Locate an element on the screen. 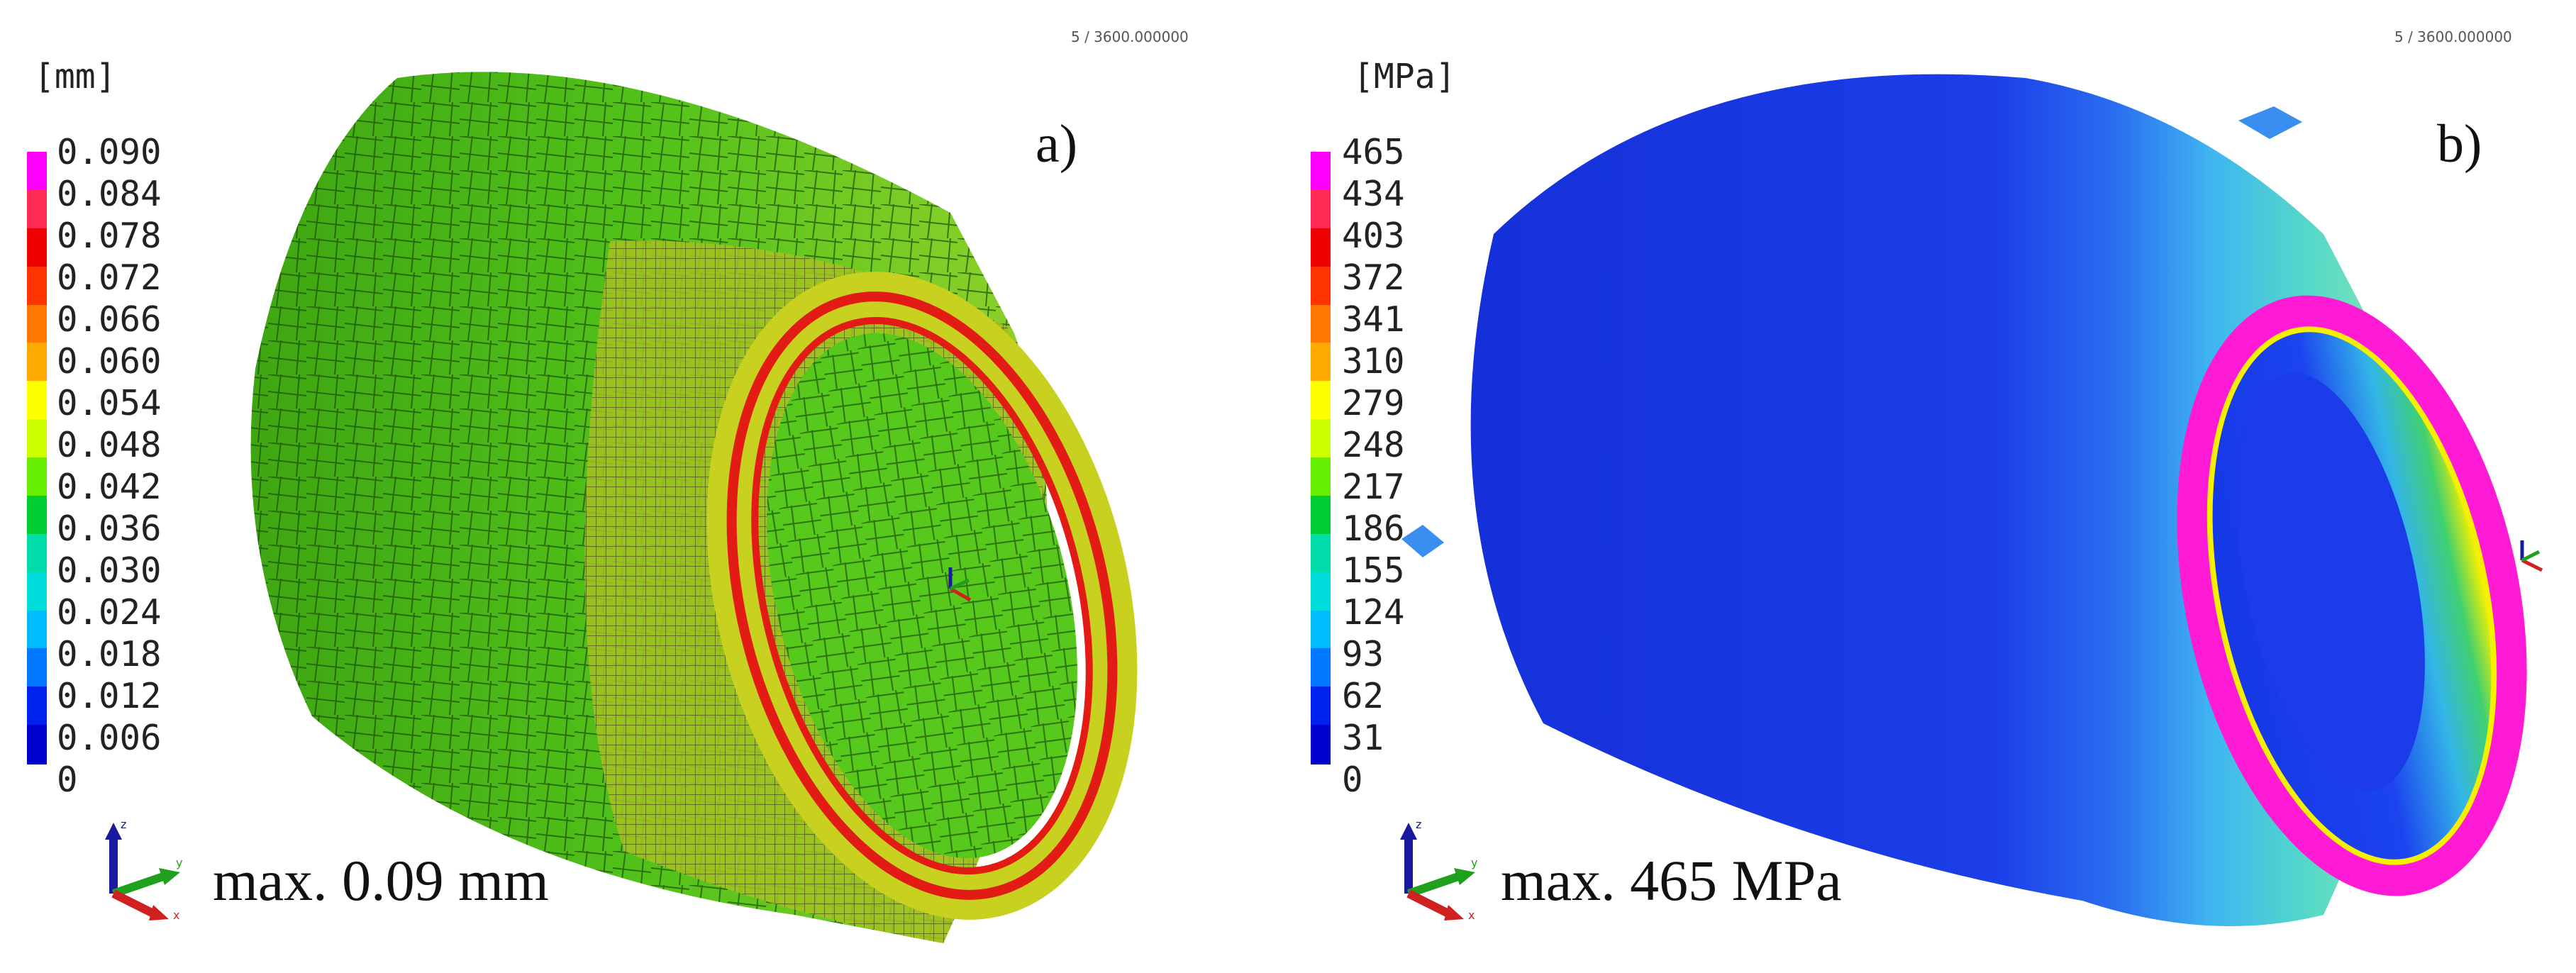 Image resolution: width=2576 pixels, height=973 pixels. max-value-label: max. 465 MPa is located at coordinates (1671, 880).